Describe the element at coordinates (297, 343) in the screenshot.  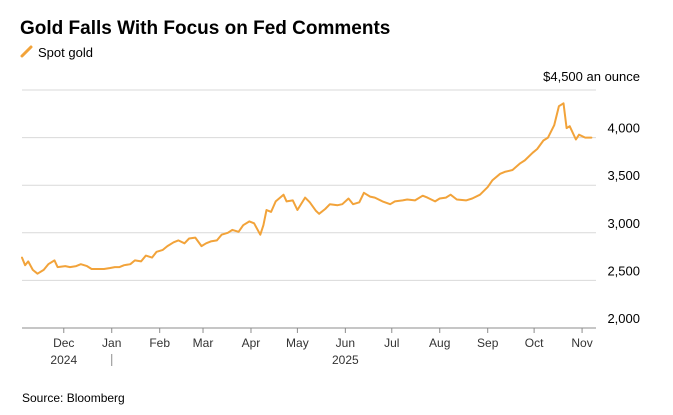
I see `x-tick-label: May` at that location.